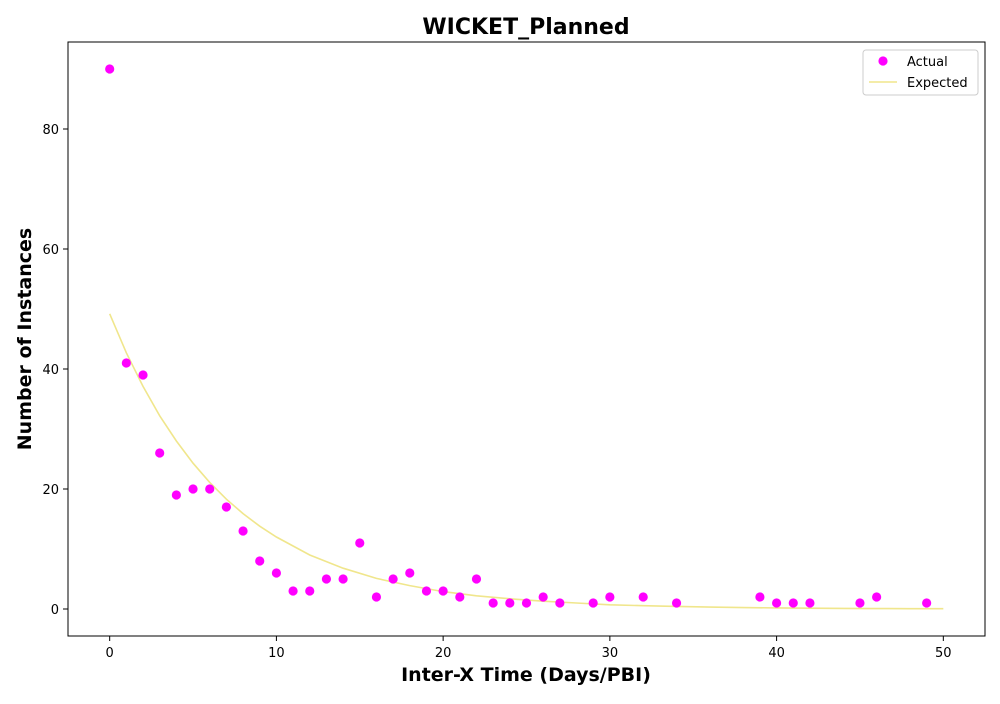 The height and width of the screenshot is (704, 1000). I want to click on x-tick-label: 0, so click(110, 653).